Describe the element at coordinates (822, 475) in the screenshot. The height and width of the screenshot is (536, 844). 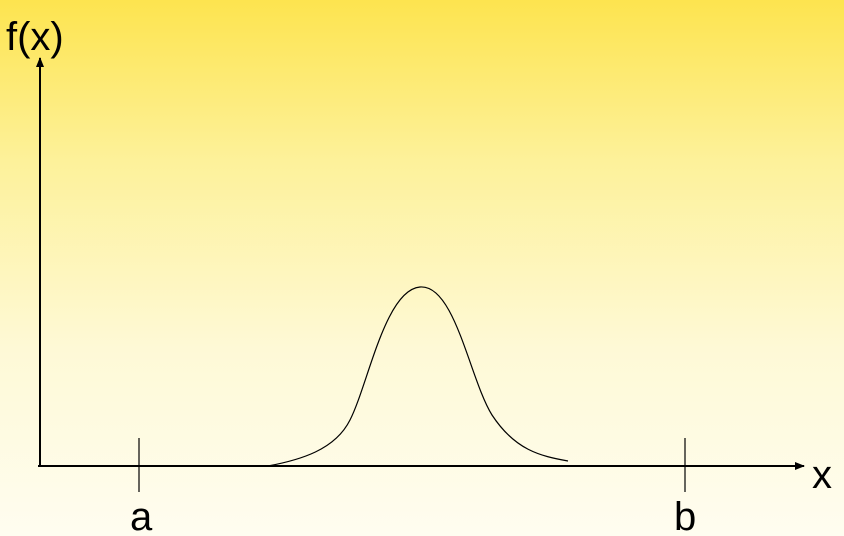
I see `x-axis-label: x` at that location.